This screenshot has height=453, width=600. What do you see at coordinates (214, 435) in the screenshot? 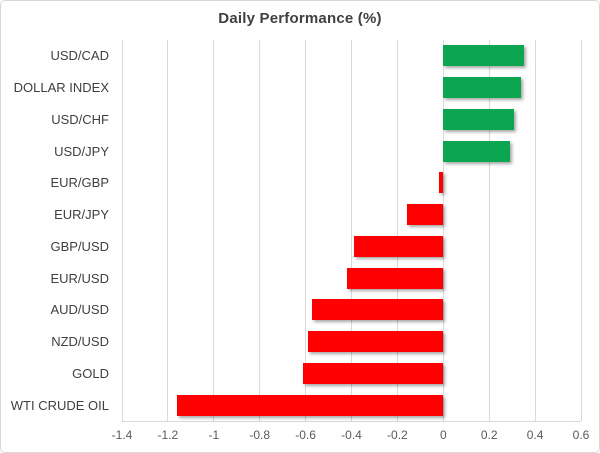
I see `x-tick-label: -1` at bounding box center [214, 435].